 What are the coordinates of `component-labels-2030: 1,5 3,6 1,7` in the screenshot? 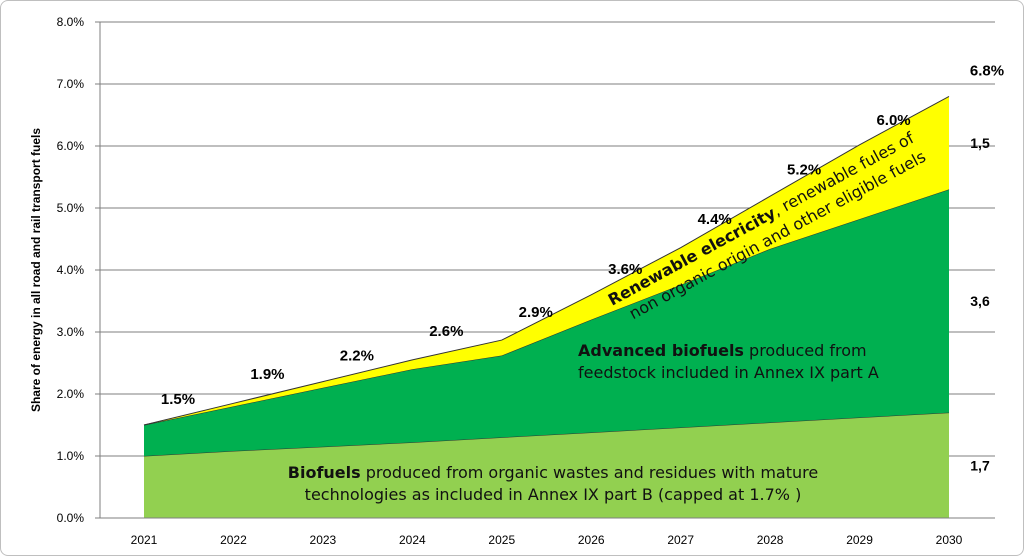 It's located at (980, 304).